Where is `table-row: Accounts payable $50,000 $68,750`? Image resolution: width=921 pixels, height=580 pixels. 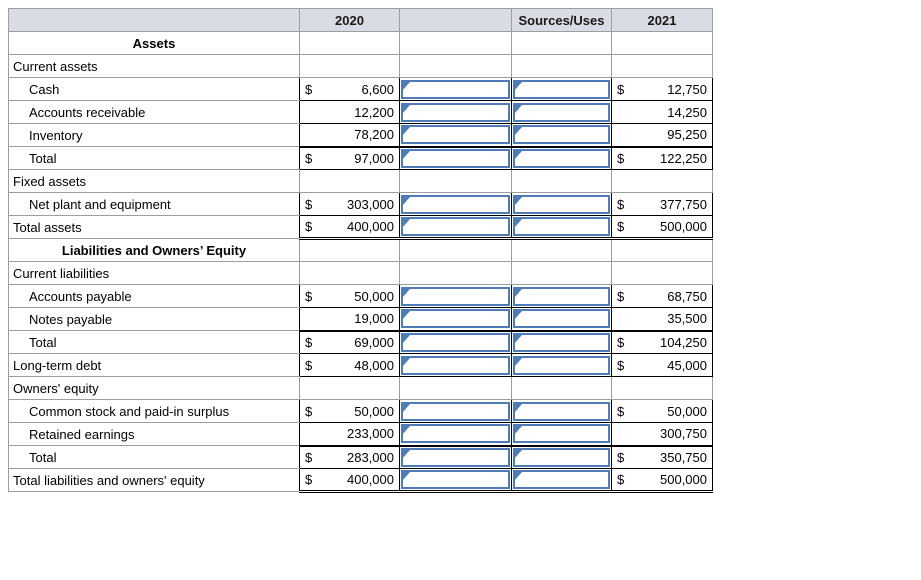 table-row: Accounts payable $50,000 $68,750 is located at coordinates (360, 296).